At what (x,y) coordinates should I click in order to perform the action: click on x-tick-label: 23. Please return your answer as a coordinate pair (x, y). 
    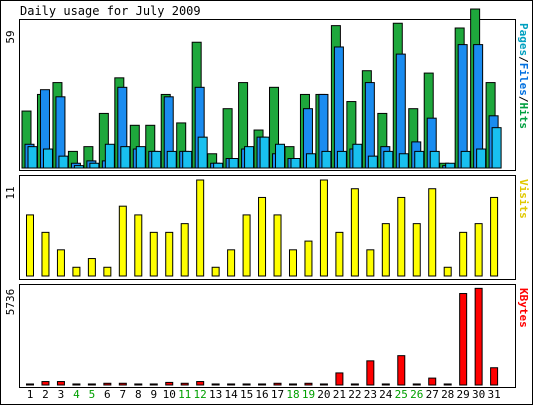
    Looking at the image, I should click on (370, 394).